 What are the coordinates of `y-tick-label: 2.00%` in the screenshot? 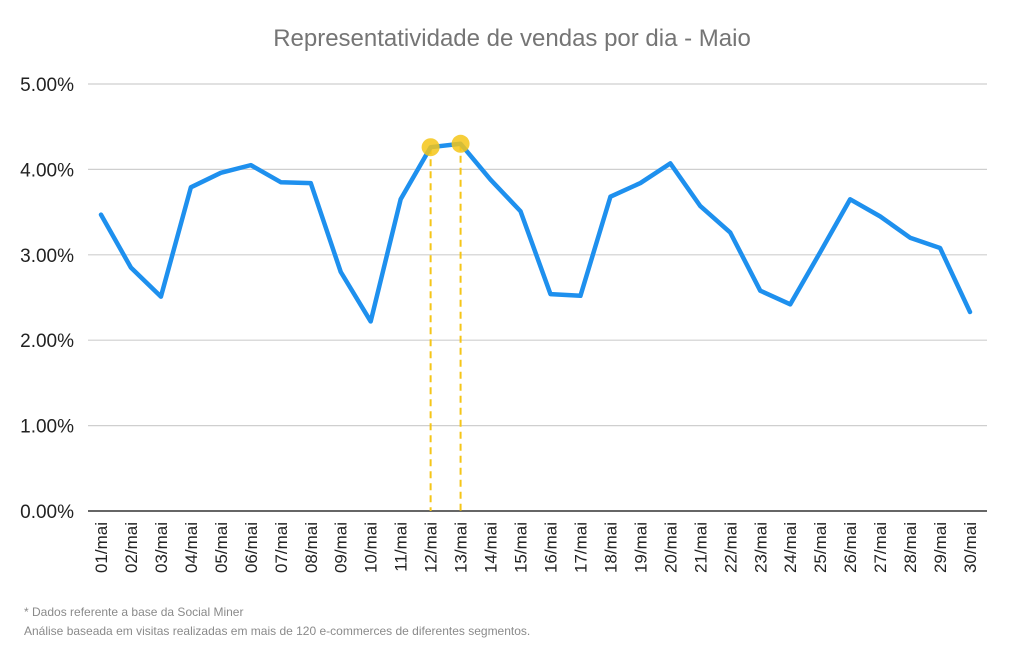 It's located at (47, 341).